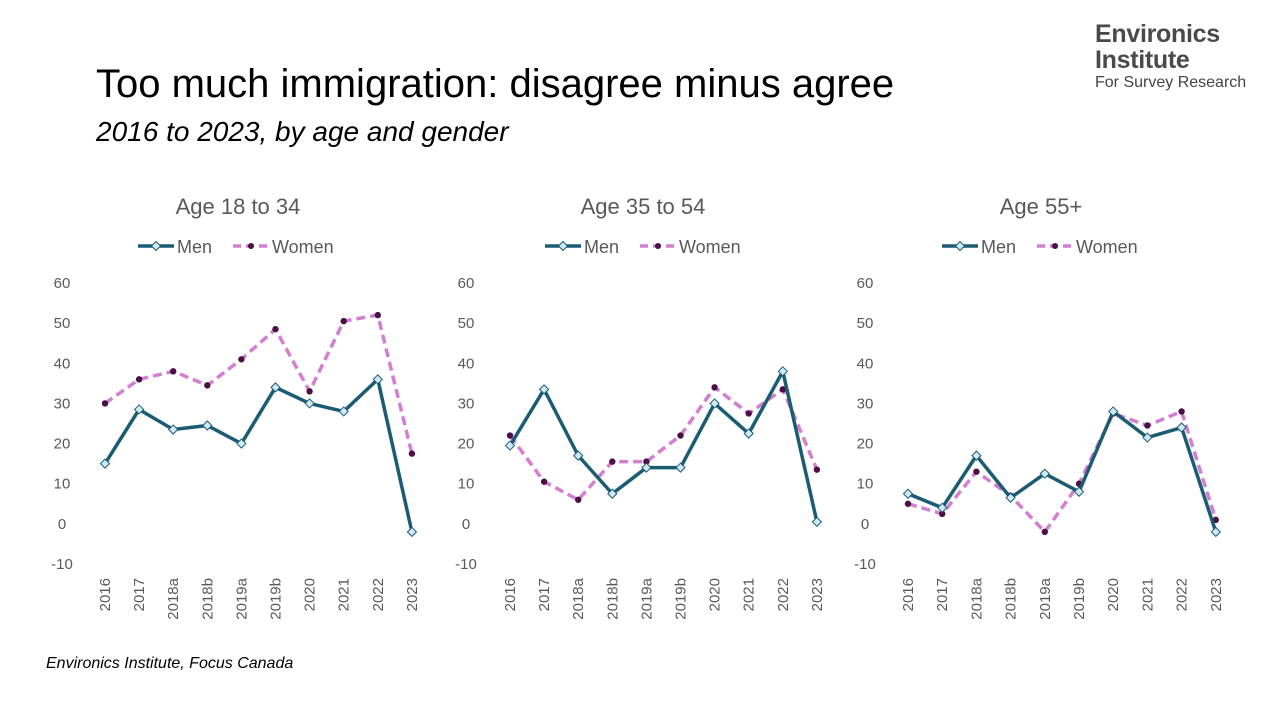 This screenshot has height=720, width=1280. Describe the element at coordinates (1041, 206) in the screenshot. I see `chart-title: Age 55+` at that location.